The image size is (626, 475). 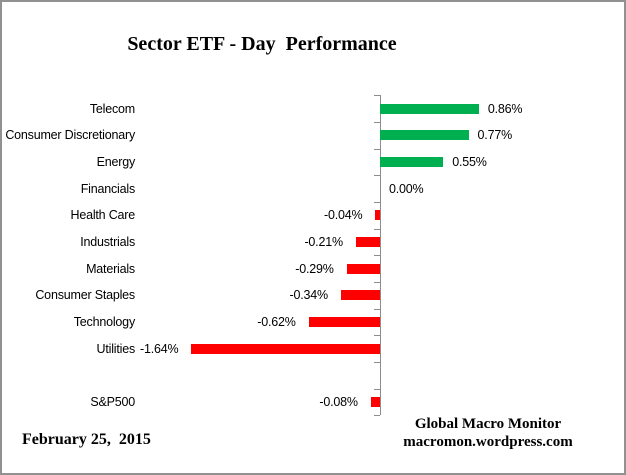 What do you see at coordinates (377, 215) in the screenshot?
I see `bar-health-care` at bounding box center [377, 215].